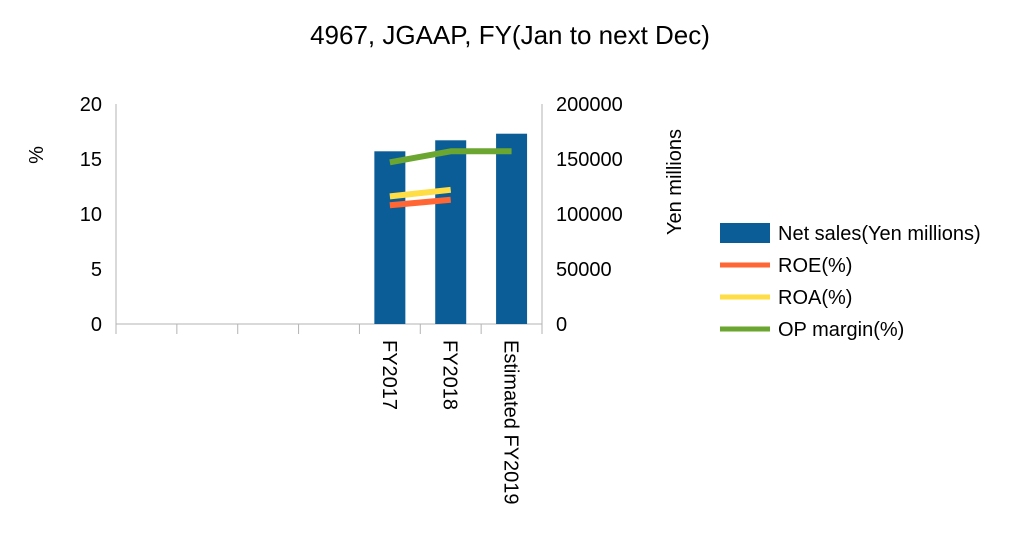 The image size is (1016, 557). I want to click on y-right-tick-label: 200000, so click(589, 105).